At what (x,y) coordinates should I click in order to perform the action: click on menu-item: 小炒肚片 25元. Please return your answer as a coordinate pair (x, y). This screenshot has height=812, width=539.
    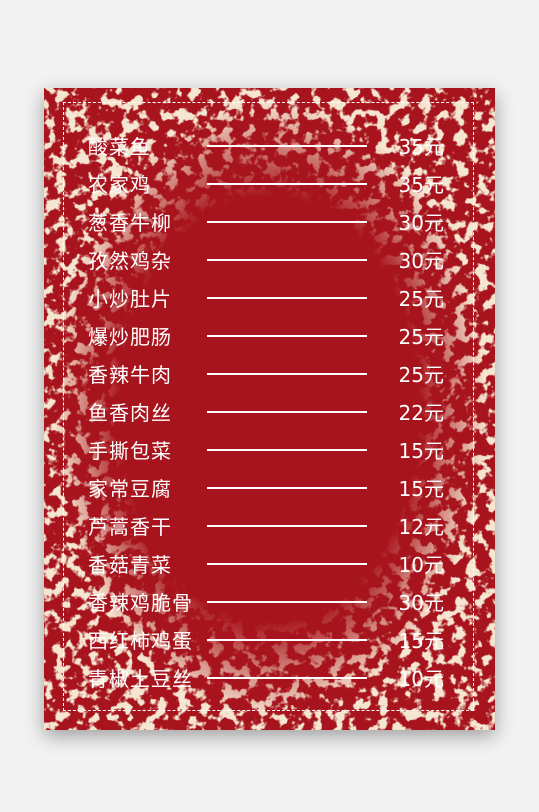
    Looking at the image, I should click on (268, 297).